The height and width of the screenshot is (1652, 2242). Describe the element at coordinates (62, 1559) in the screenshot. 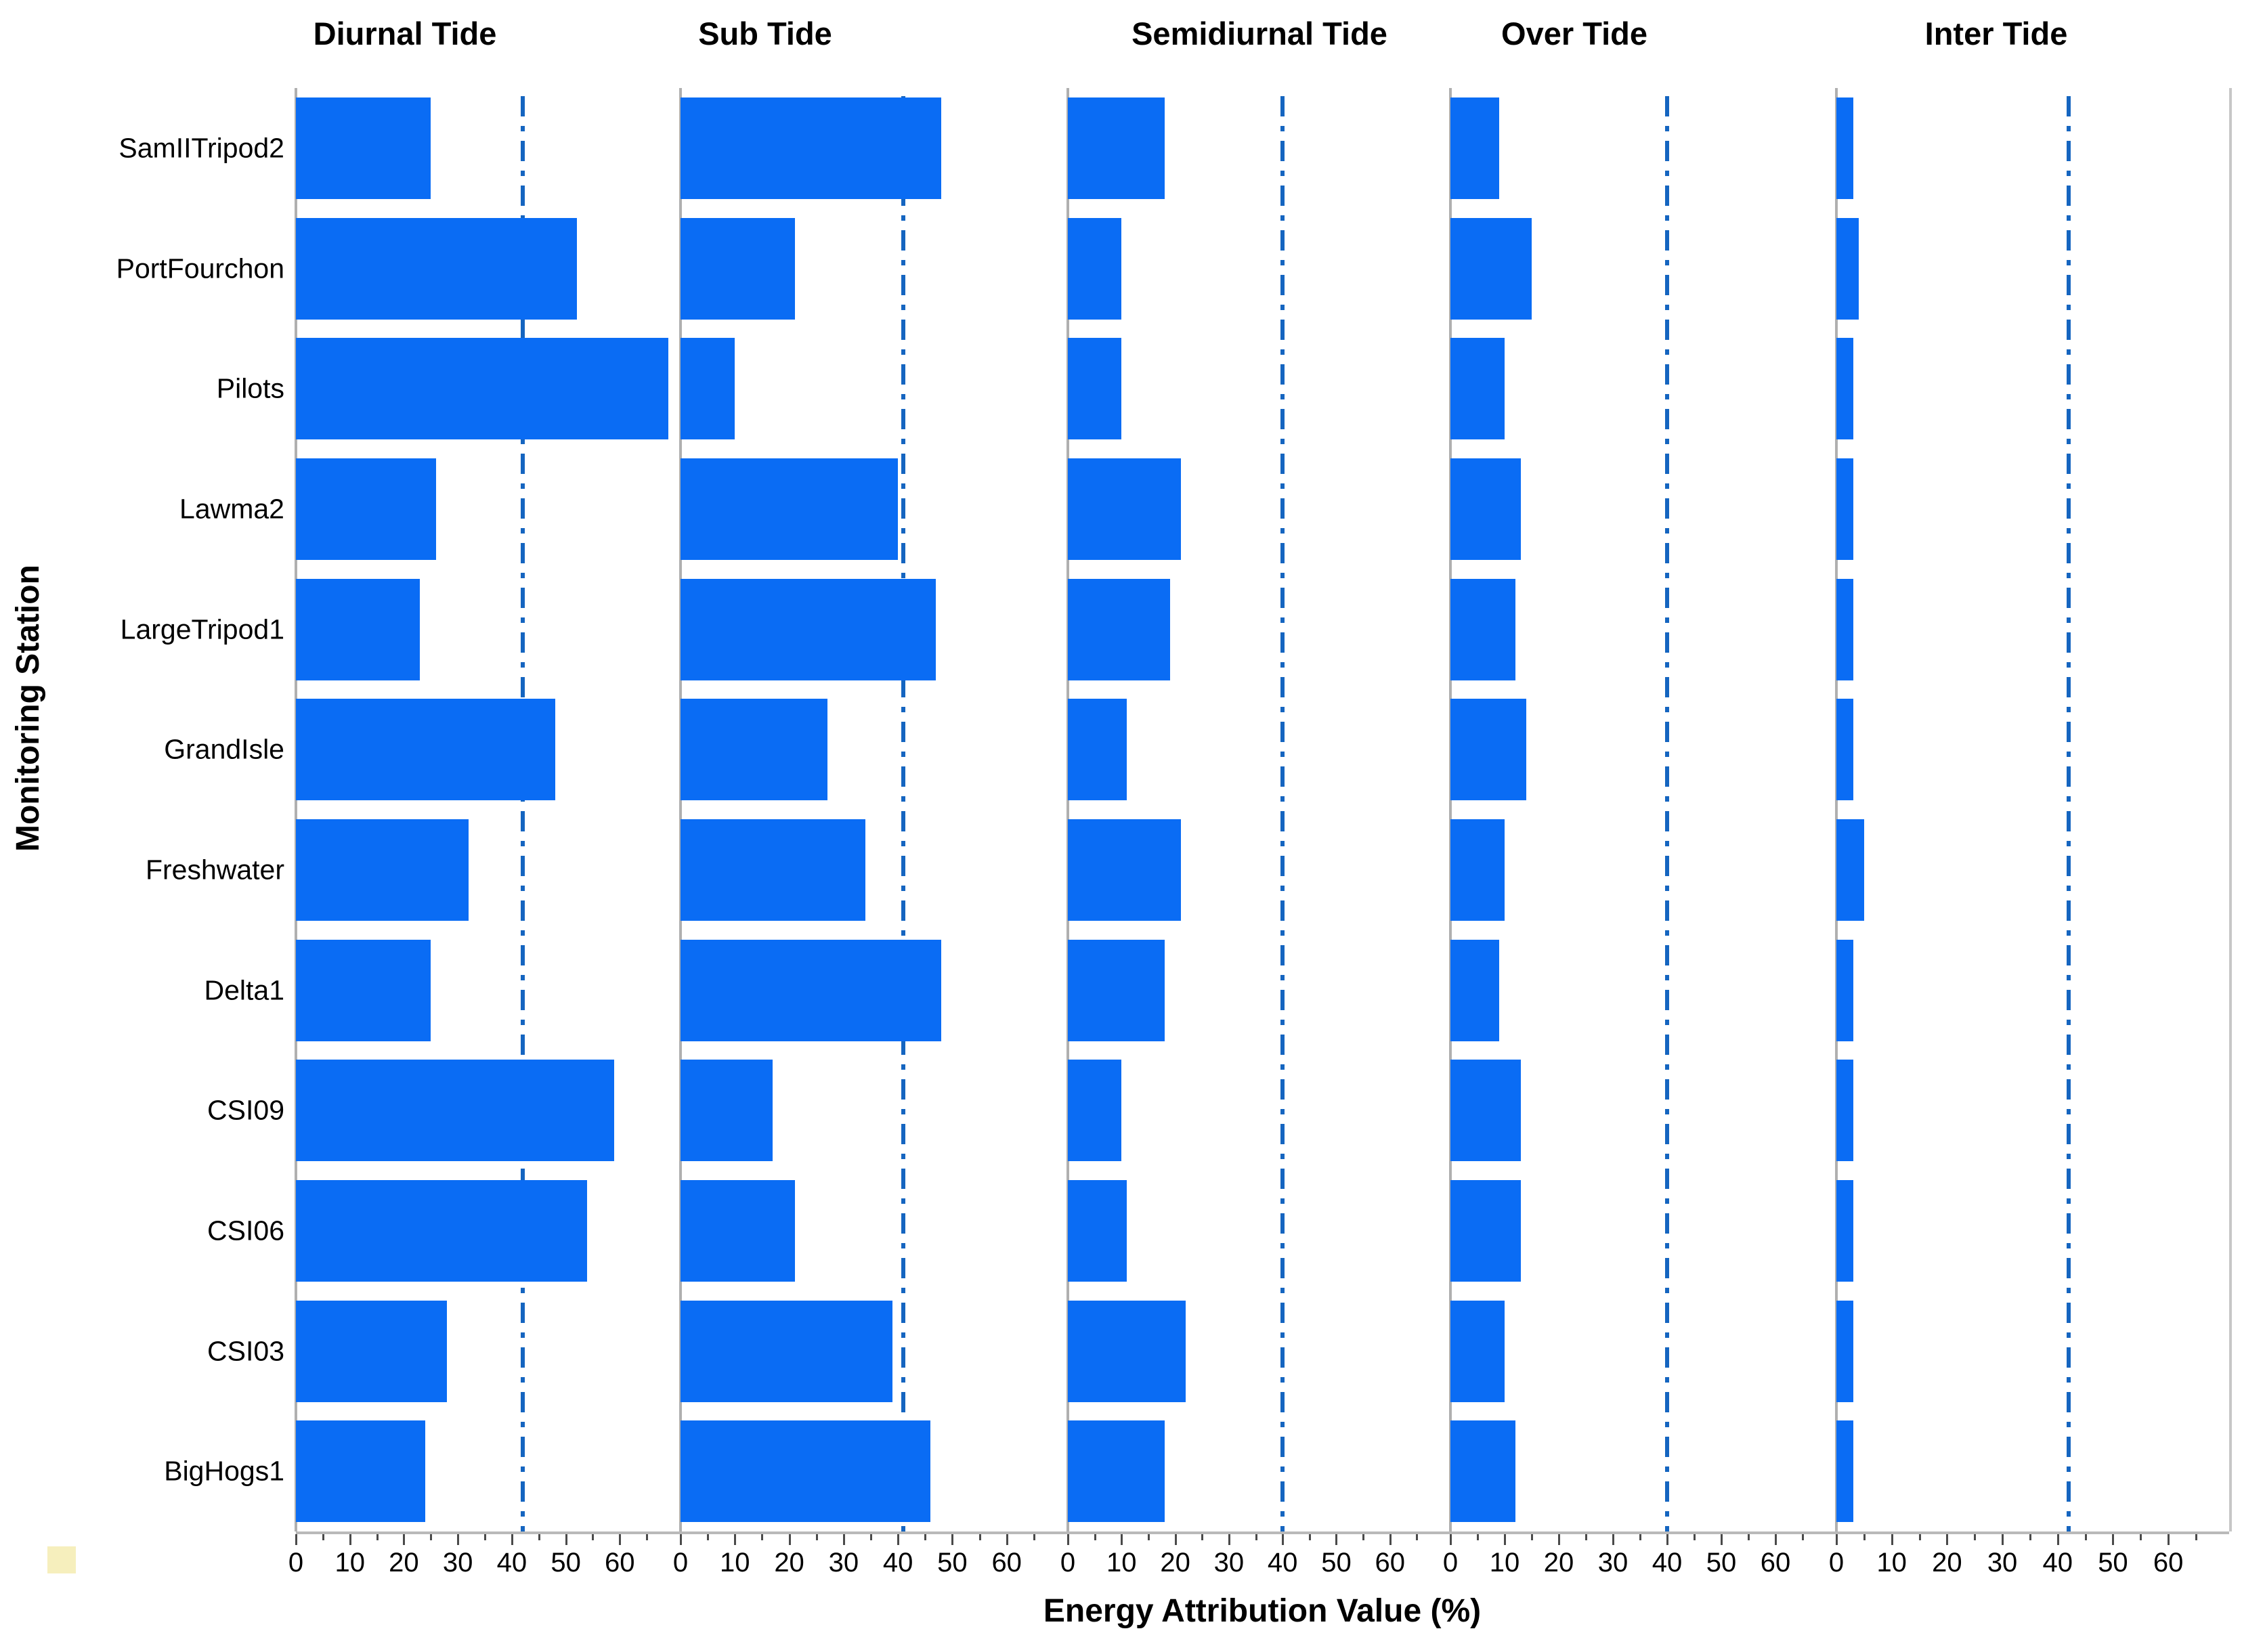

I see `corner-marker` at that location.